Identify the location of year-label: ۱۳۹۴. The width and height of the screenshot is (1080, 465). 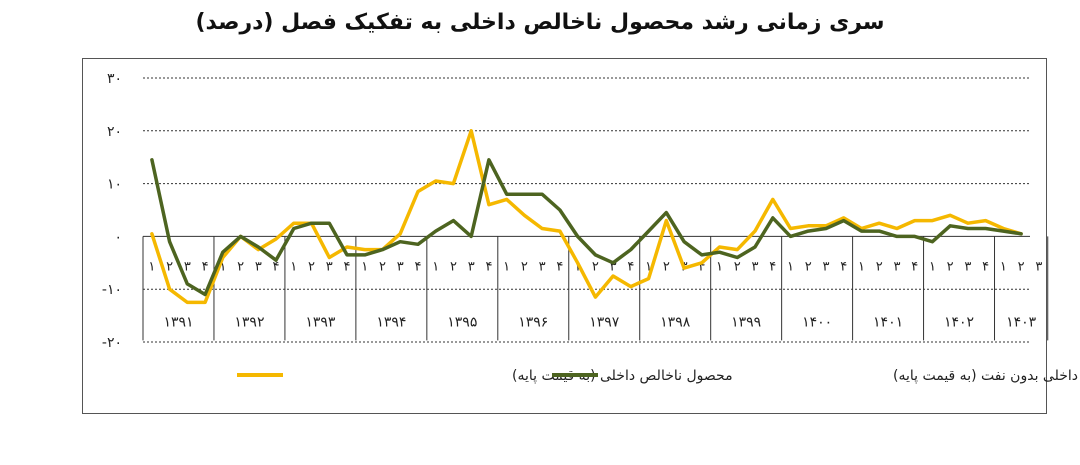
(391, 322).